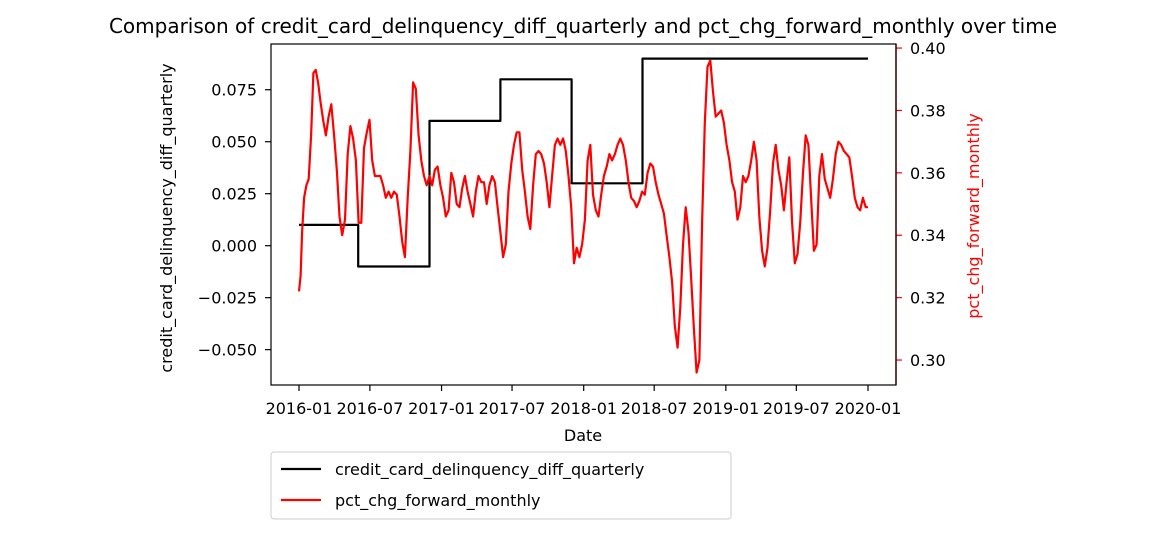 The height and width of the screenshot is (534, 1166). What do you see at coordinates (928, 360) in the screenshot?
I see `y-right-tick-label: 0.30` at bounding box center [928, 360].